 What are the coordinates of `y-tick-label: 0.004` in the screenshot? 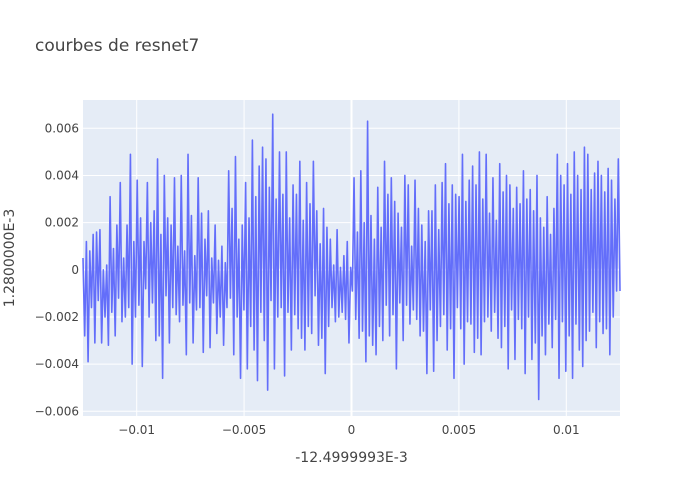 It's located at (62, 175).